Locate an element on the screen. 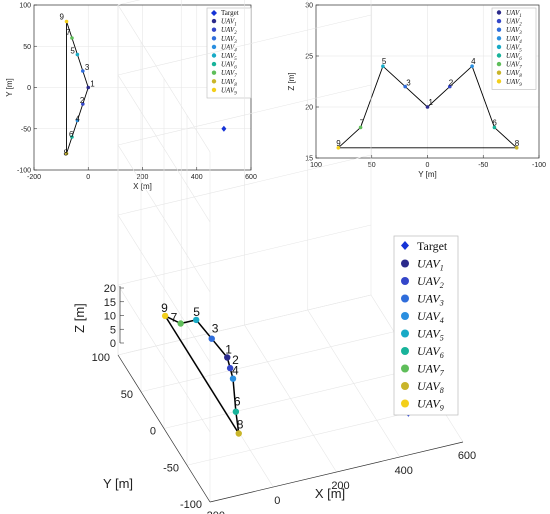  x-tick-label: -200 is located at coordinates (214, 512).